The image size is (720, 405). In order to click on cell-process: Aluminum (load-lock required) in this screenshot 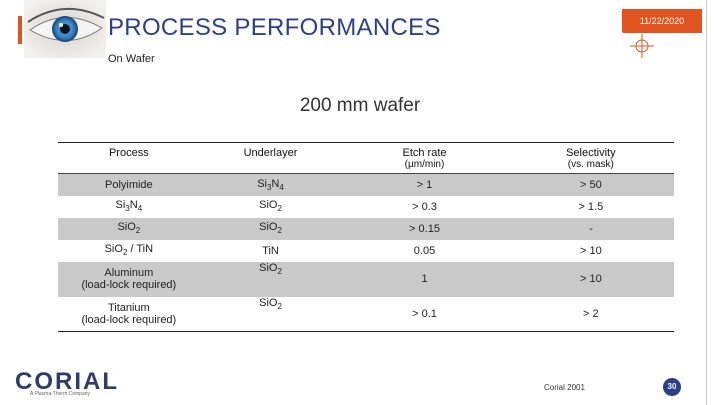, I will do `click(129, 279)`.